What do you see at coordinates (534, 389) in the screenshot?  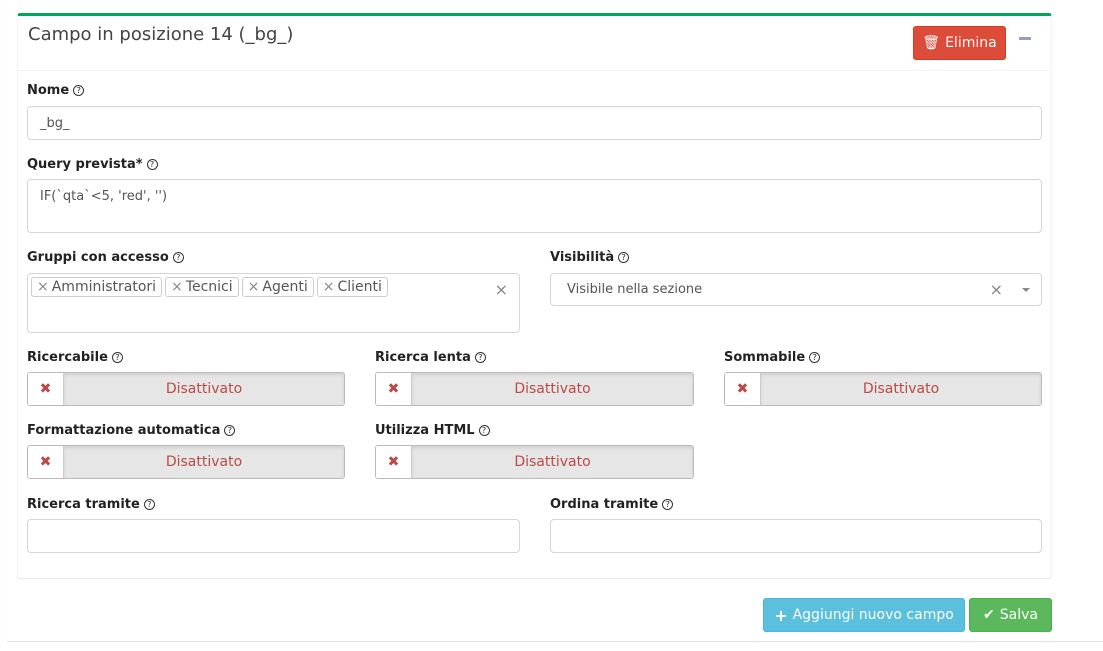 I see `ricerca-lenta-toggle: ✖ Disattivato` at bounding box center [534, 389].